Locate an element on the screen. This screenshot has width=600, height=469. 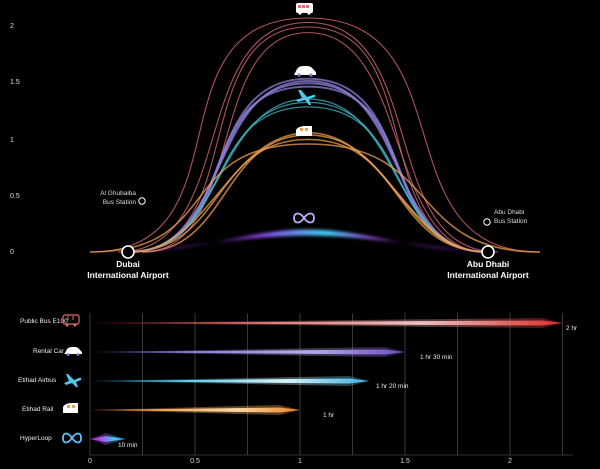
x-axis-ticks: 0 0.5 1 1.5 2 is located at coordinates (300, 461).